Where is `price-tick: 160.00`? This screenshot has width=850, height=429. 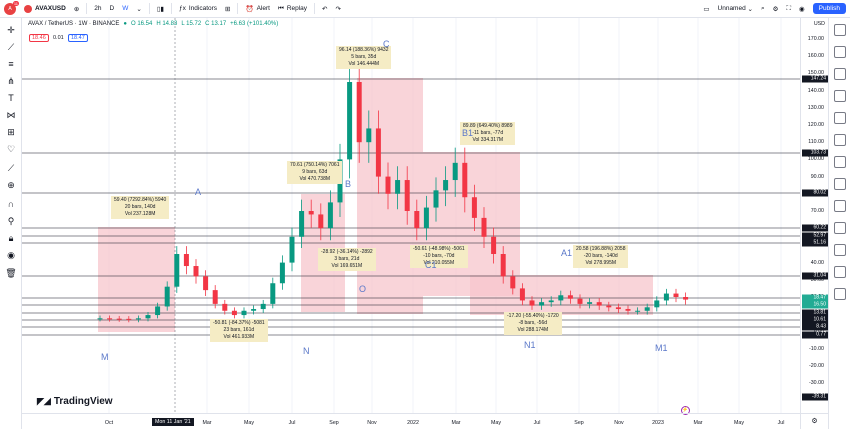 price-tick: 160.00 is located at coordinates (815, 56).